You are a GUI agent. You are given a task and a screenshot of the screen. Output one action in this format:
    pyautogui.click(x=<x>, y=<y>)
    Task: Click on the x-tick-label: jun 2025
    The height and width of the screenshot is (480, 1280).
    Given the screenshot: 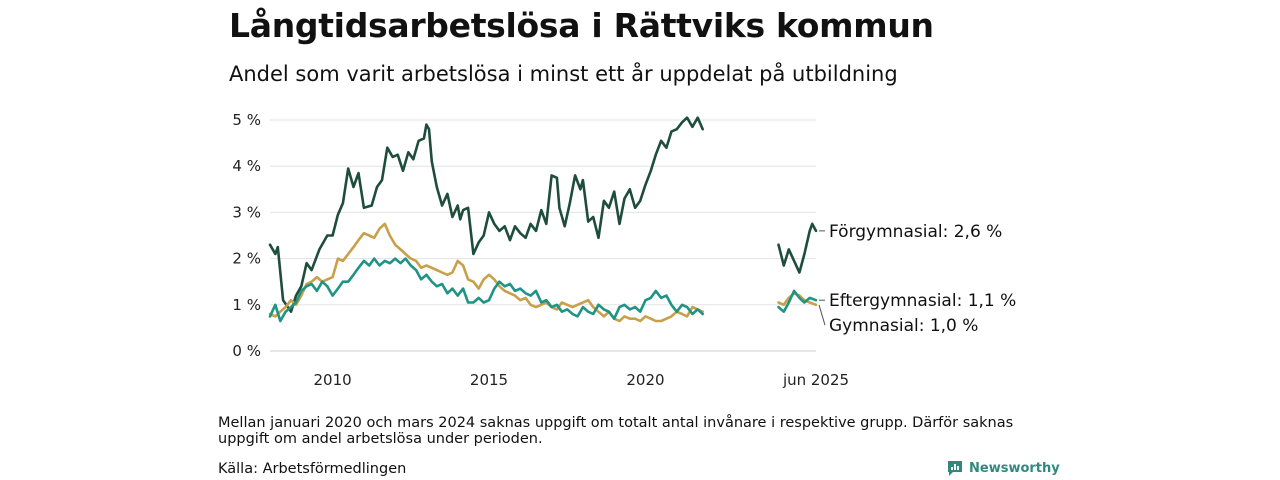 What is the action you would take?
    pyautogui.click(x=815, y=380)
    